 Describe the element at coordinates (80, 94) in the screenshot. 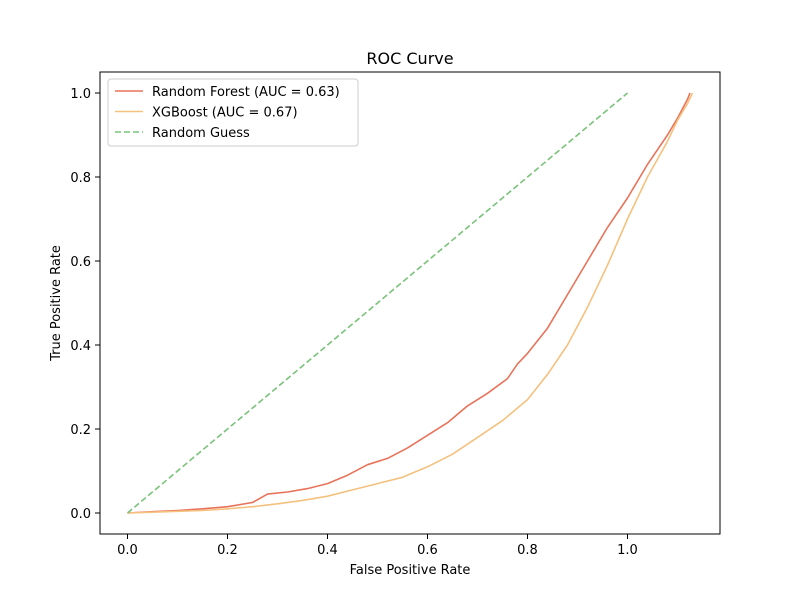

I see `y-tick-label: 1.0` at that location.